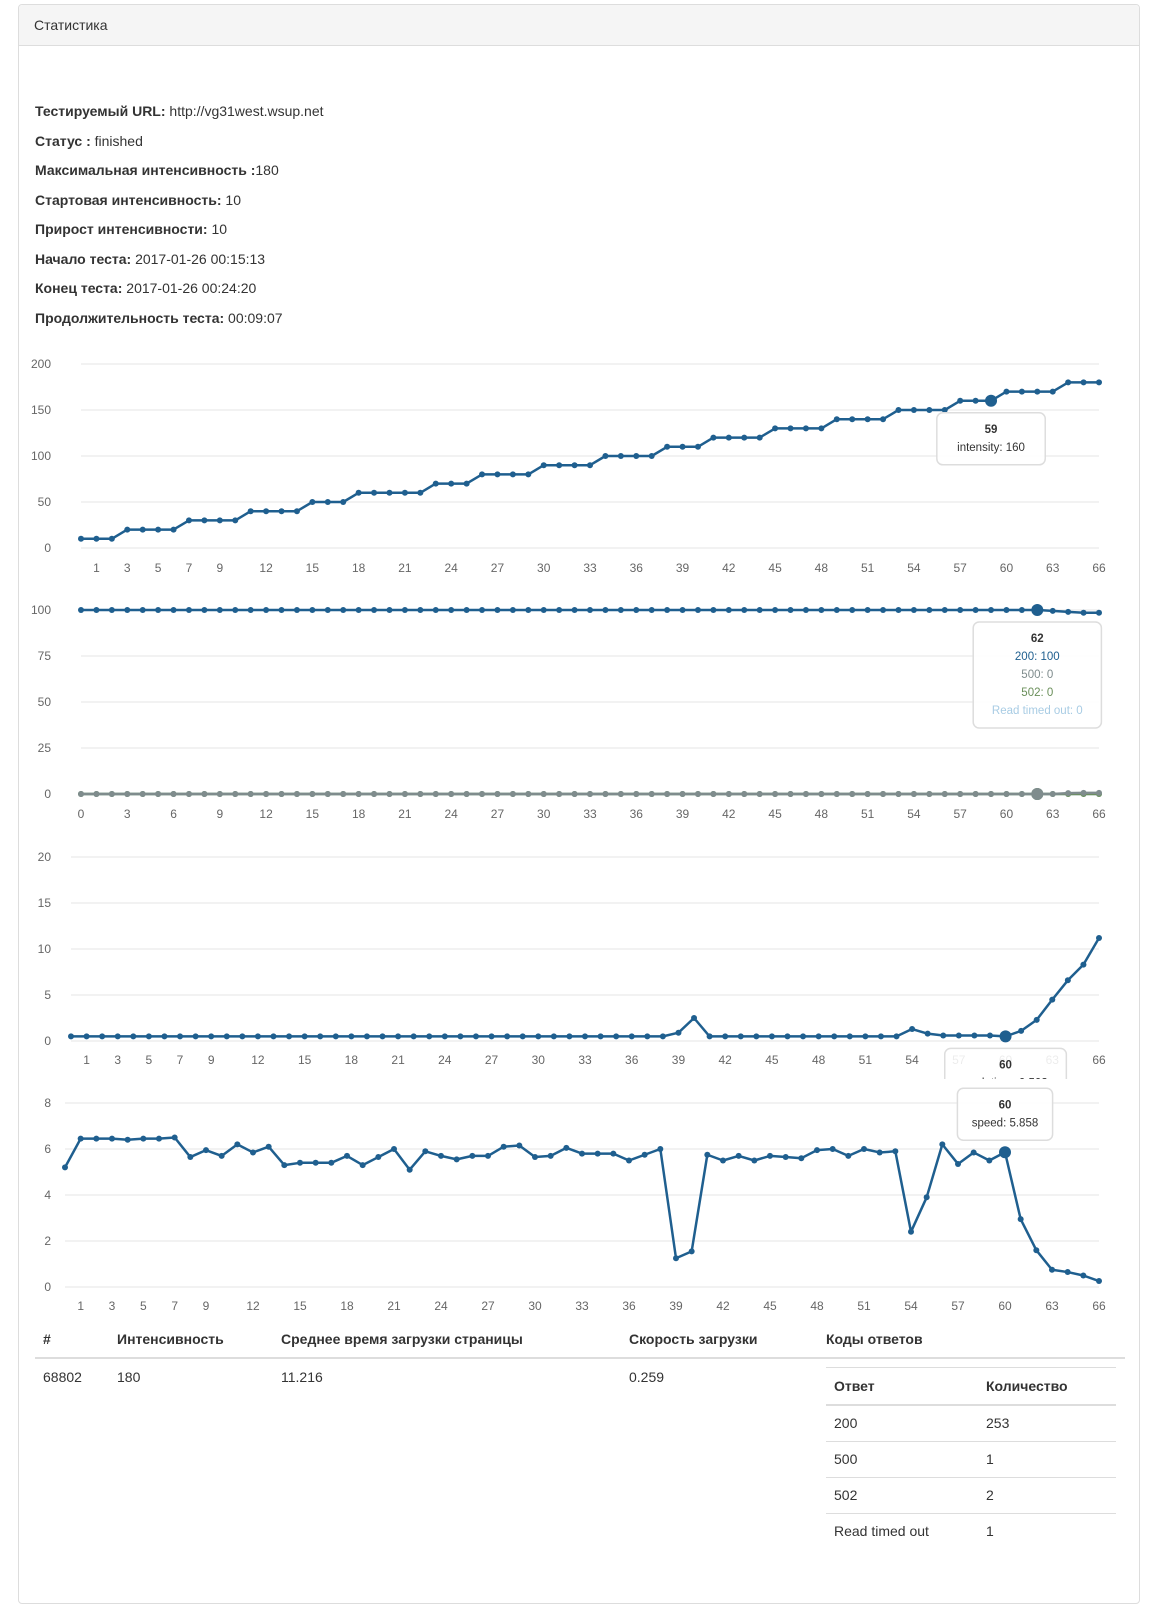 The height and width of the screenshot is (1604, 1170). What do you see at coordinates (47, 1041) in the screenshot?
I see `y-tick-label: 0` at bounding box center [47, 1041].